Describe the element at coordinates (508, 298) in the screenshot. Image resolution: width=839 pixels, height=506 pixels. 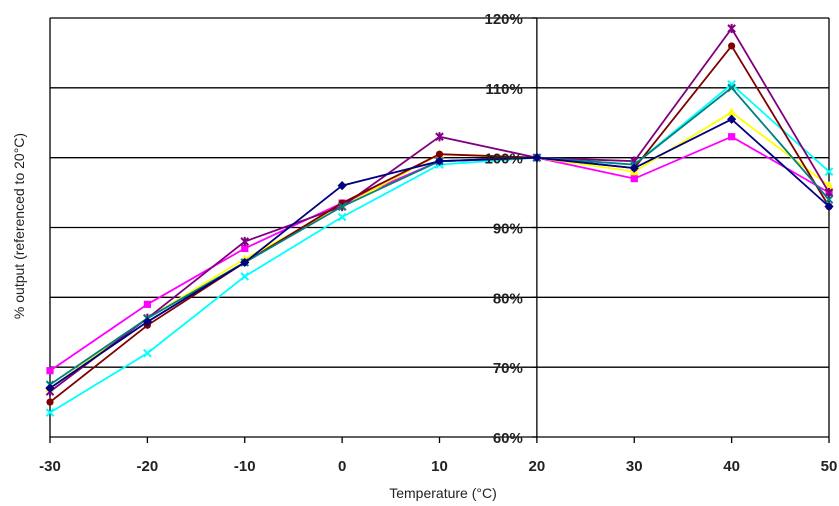
I see `y-tick-label: 80%` at that location.